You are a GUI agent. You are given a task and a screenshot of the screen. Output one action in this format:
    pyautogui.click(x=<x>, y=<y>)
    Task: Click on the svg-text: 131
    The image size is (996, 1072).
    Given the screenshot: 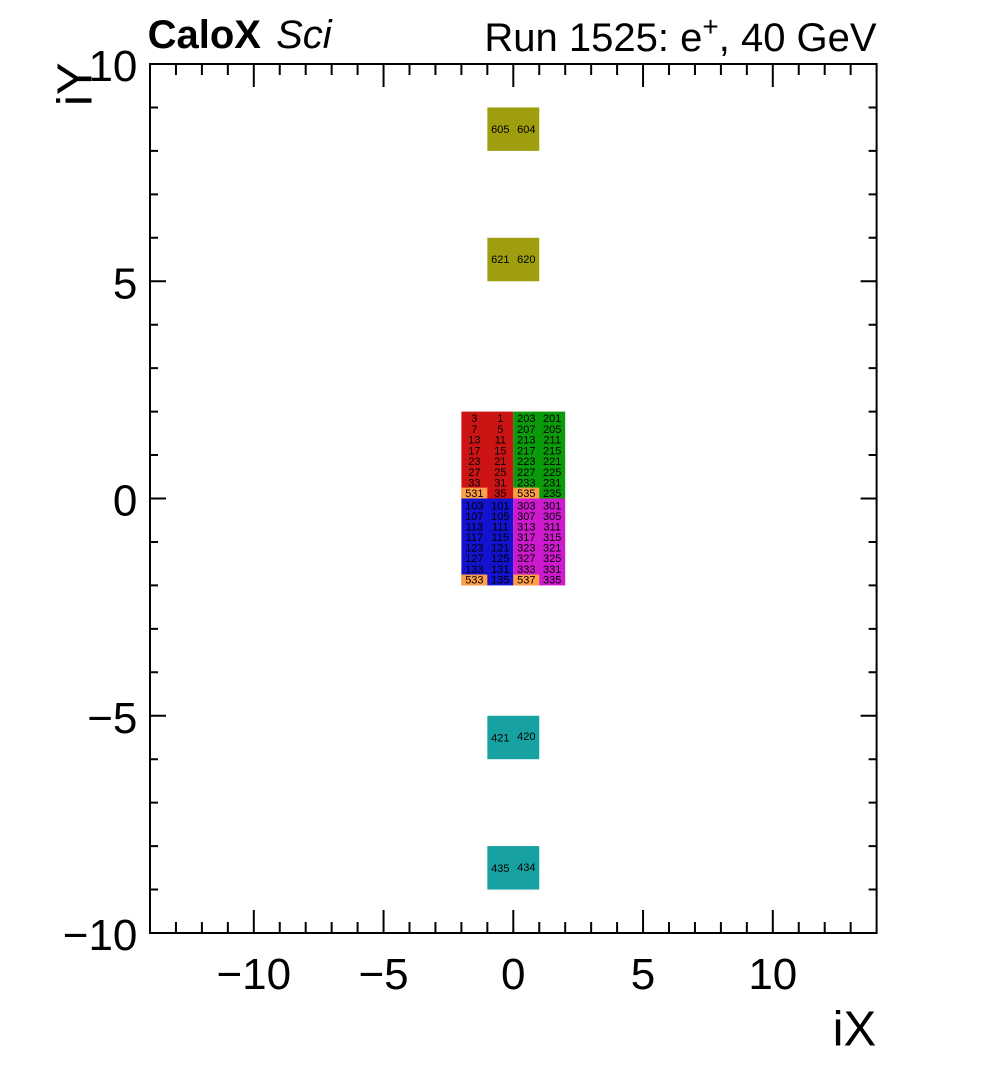 What is the action you would take?
    pyautogui.click(x=500, y=570)
    